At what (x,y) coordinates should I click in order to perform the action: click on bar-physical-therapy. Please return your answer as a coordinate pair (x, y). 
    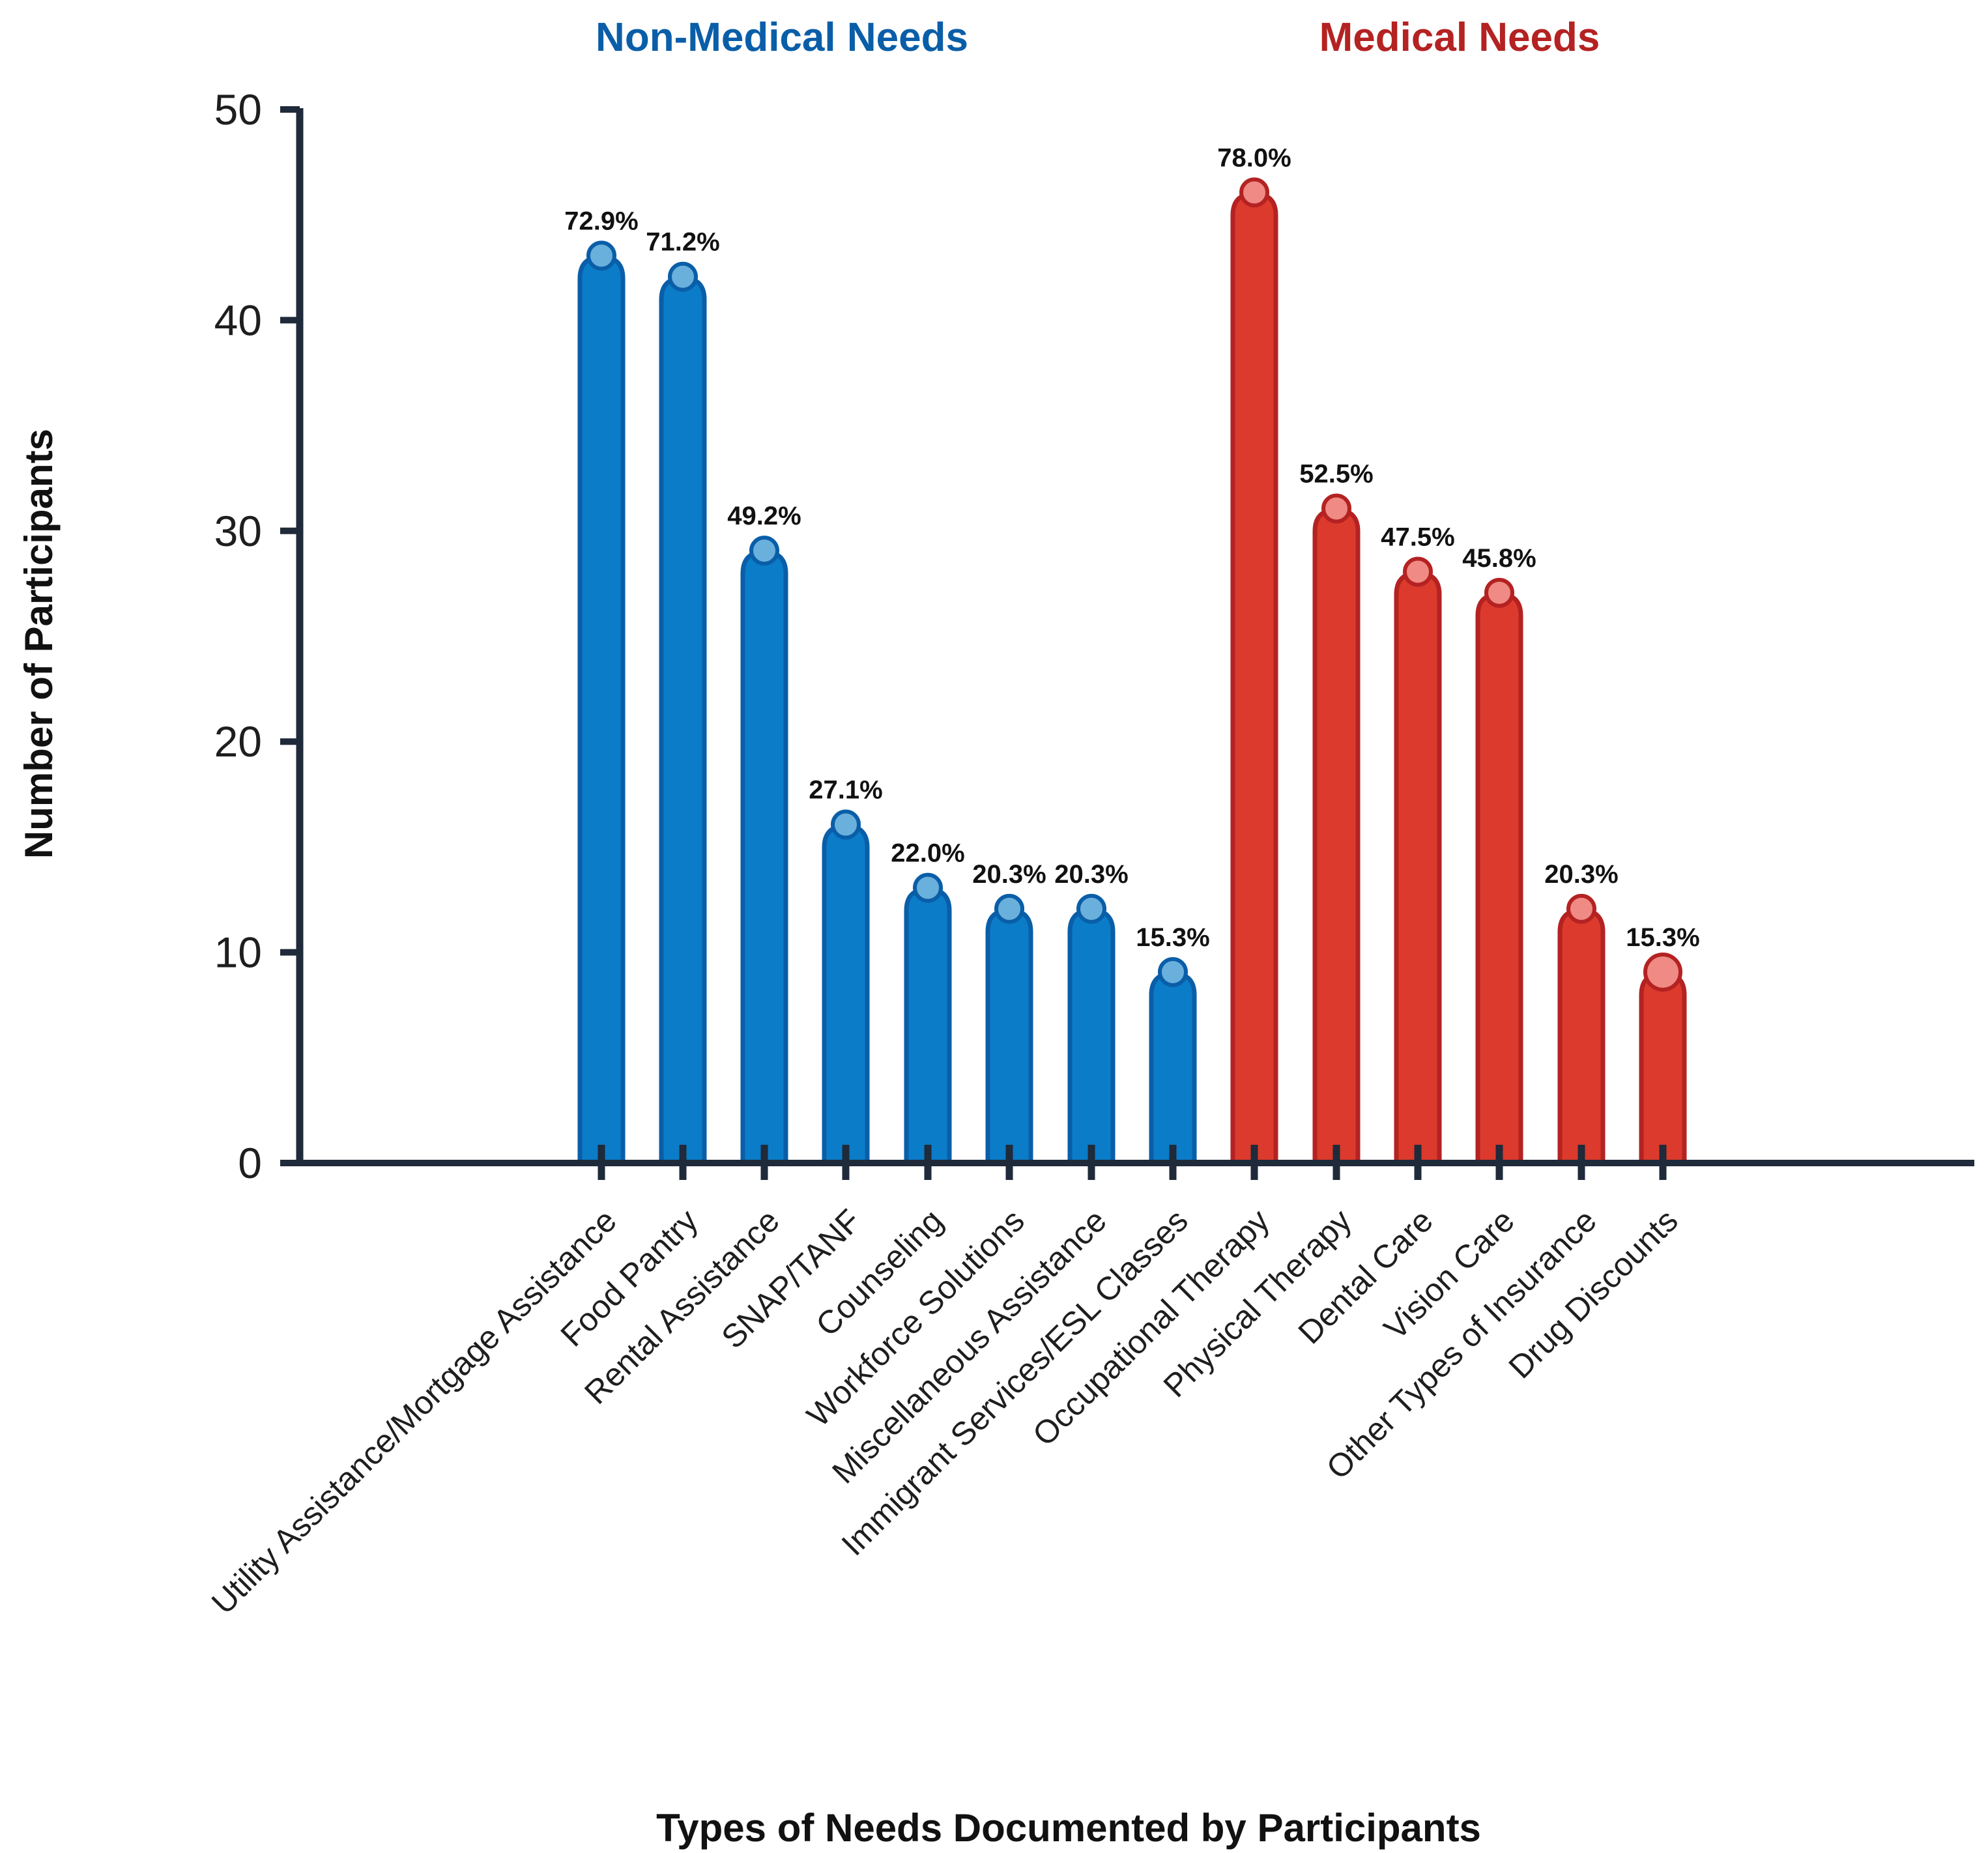
    Looking at the image, I should click on (1336, 836).